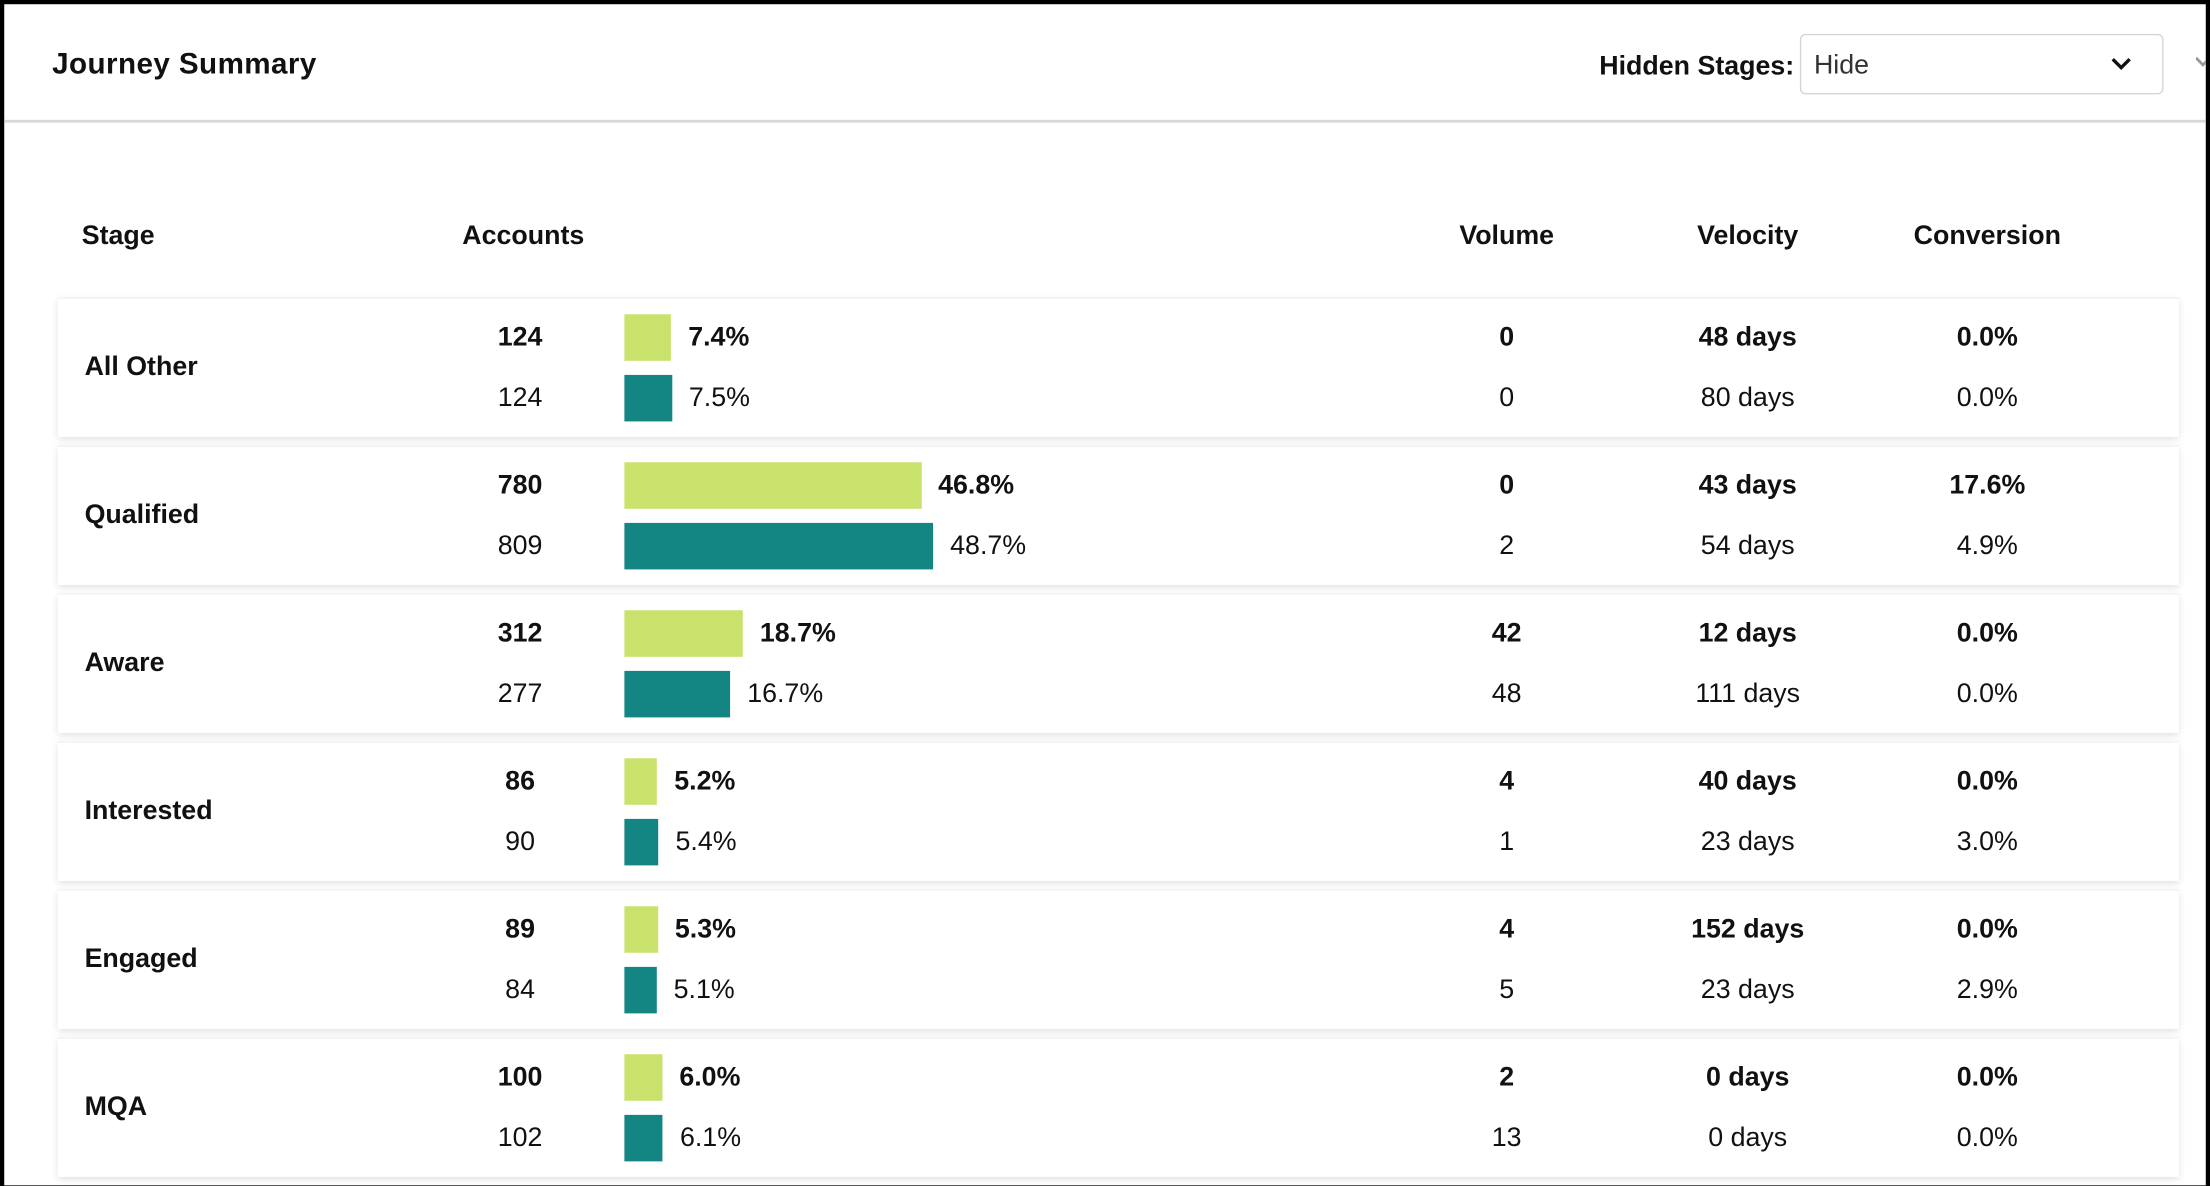 This screenshot has width=2210, height=1186. I want to click on previous-conversion: 2.9%, so click(1987, 990).